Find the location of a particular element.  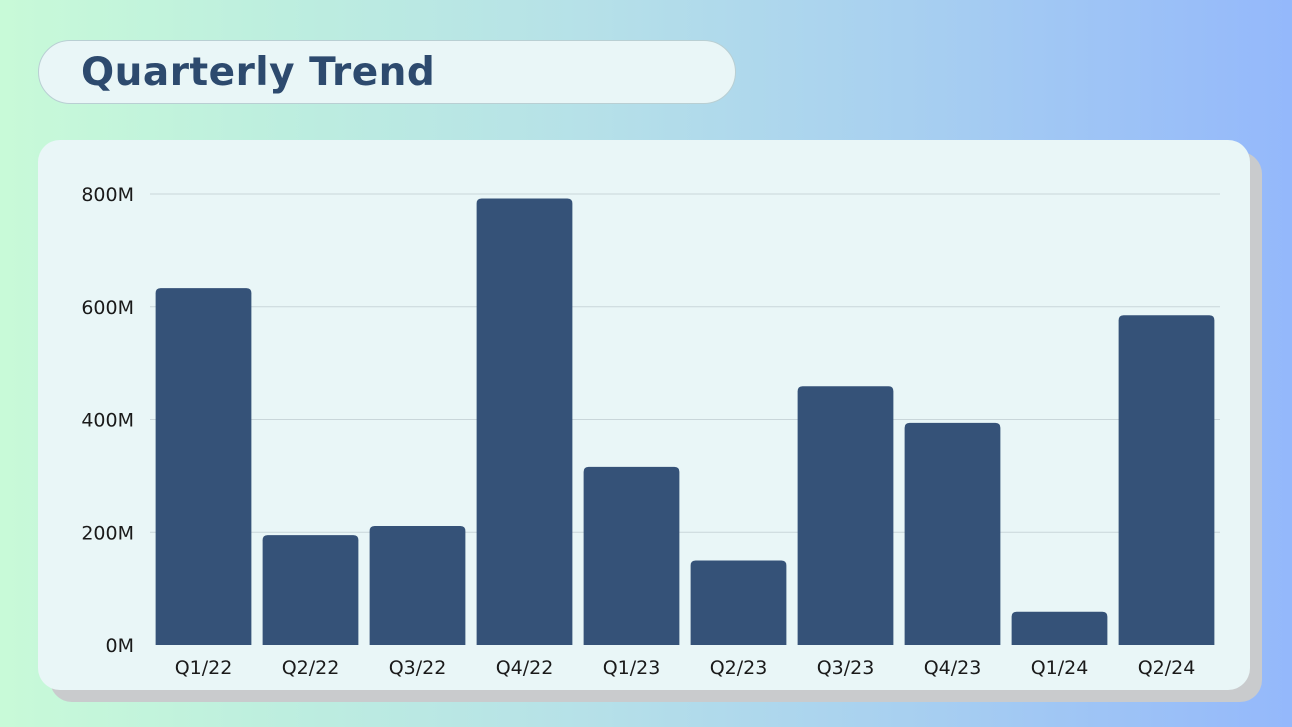

x-tick-label: Q1/24 is located at coordinates (1060, 668).